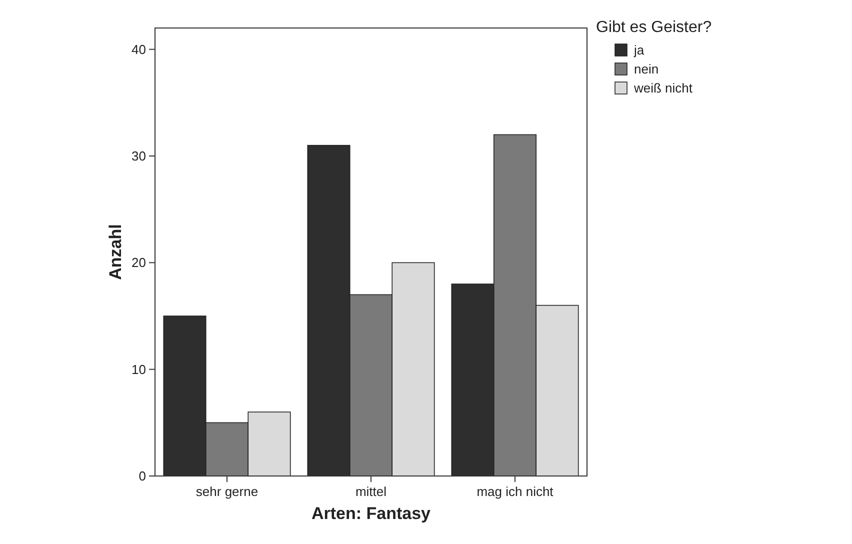 This screenshot has height=544, width=852. What do you see at coordinates (139, 369) in the screenshot?
I see `y-tick-label: 10` at bounding box center [139, 369].